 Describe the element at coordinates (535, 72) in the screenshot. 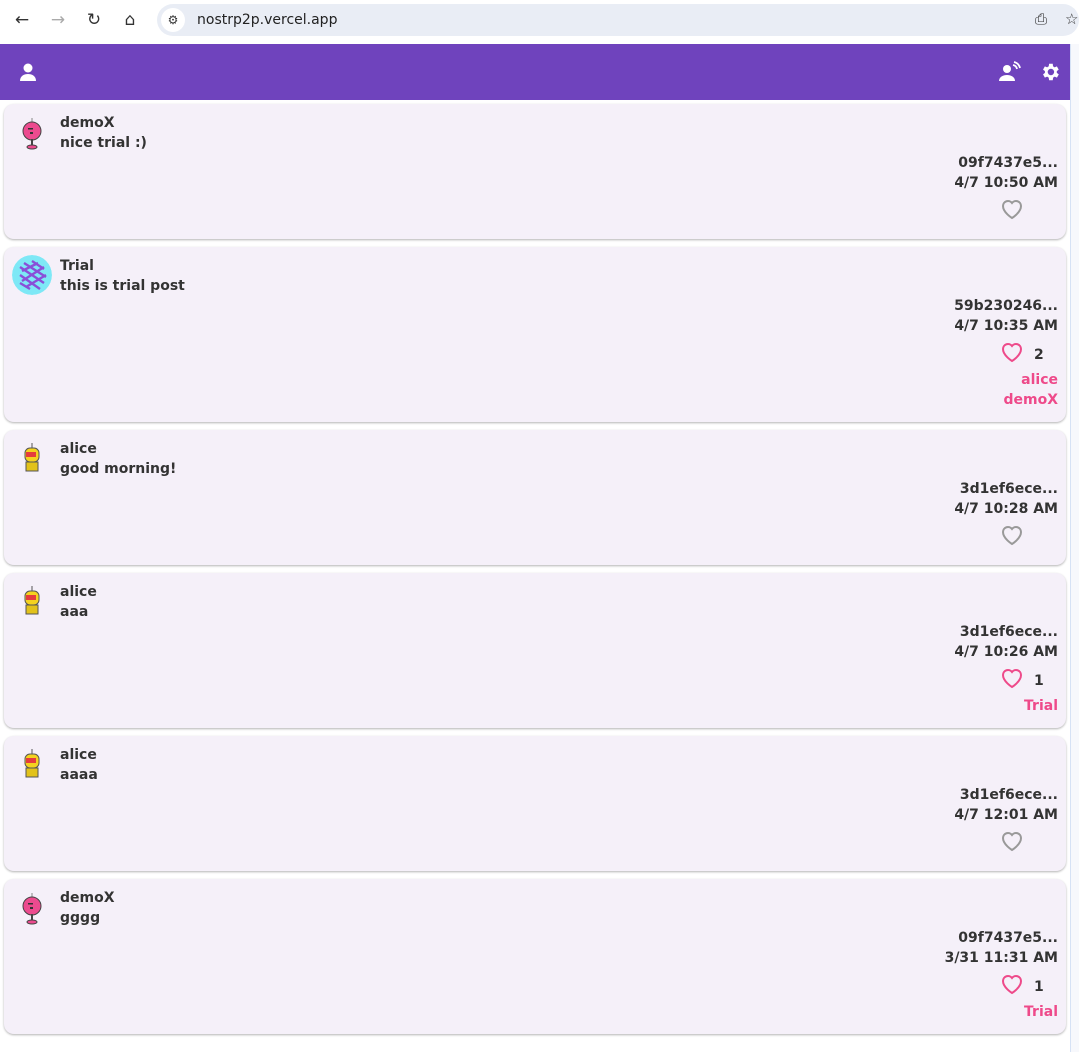

I see `app-bar` at that location.